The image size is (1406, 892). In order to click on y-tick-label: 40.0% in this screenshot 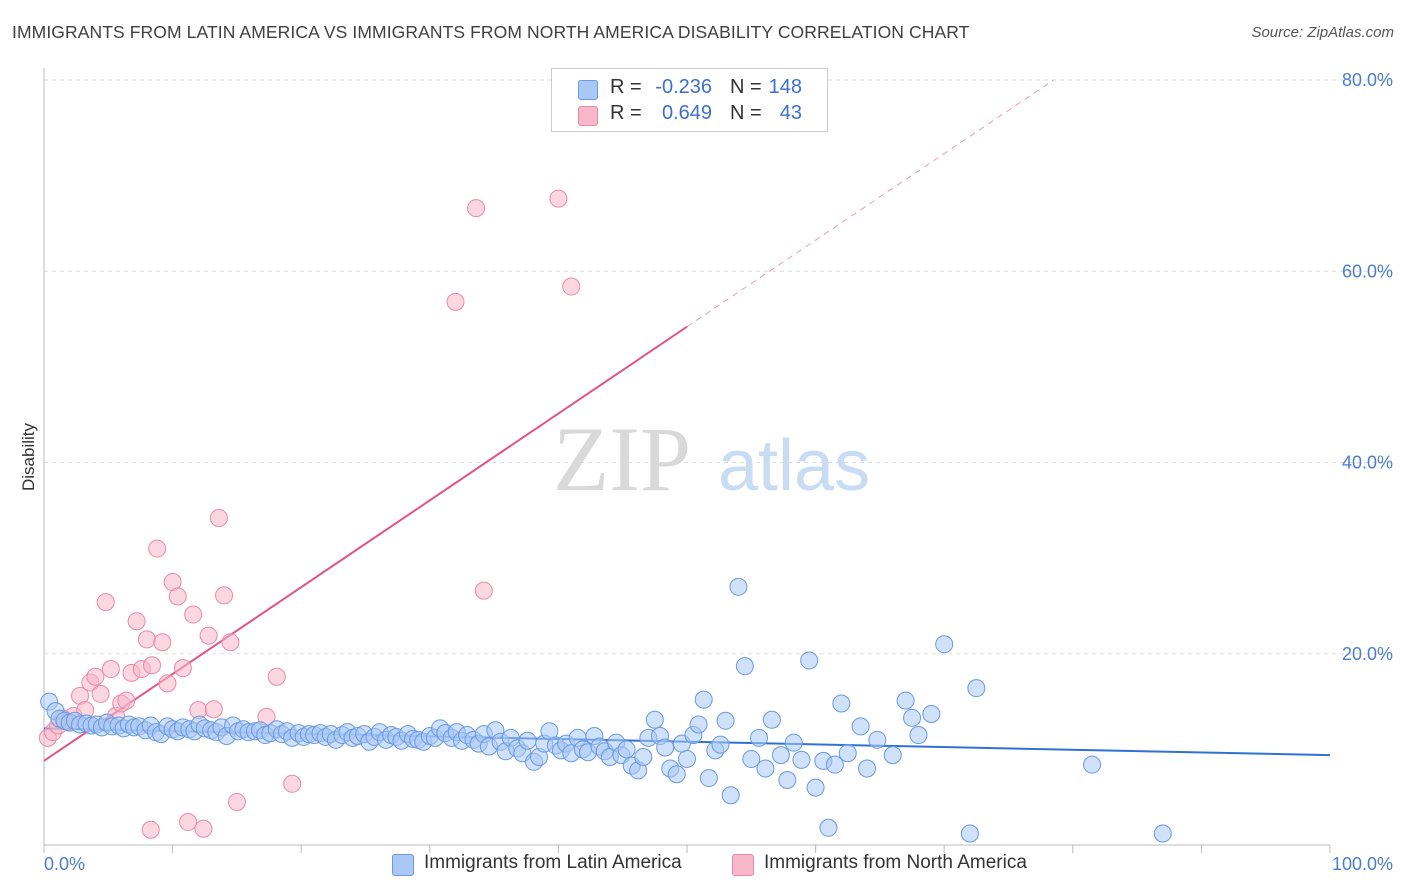, I will do `click(1367, 463)`.